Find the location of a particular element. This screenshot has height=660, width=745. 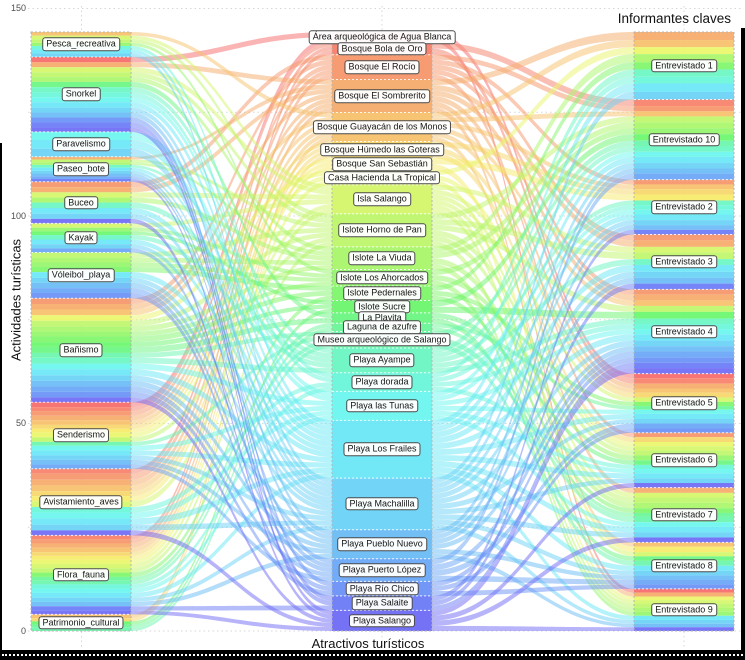

node-label: Islote Pedernales is located at coordinates (382, 293).